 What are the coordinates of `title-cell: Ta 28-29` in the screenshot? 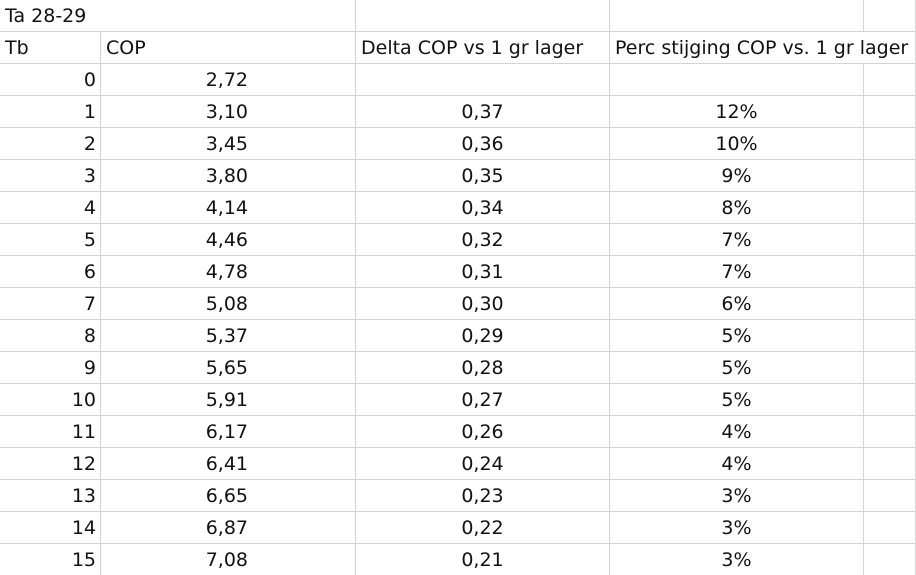 It's located at (50, 16).